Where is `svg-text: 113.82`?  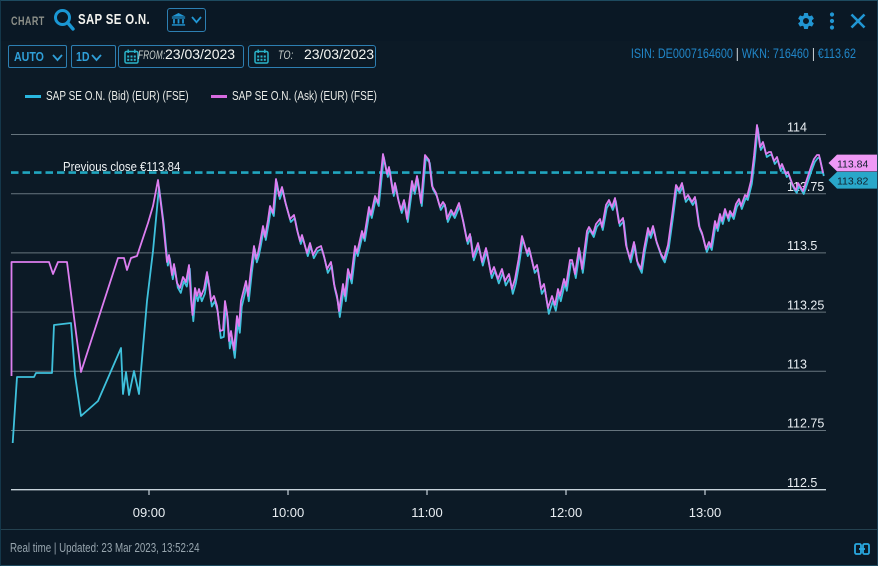 svg-text: 113.82 is located at coordinates (852, 182).